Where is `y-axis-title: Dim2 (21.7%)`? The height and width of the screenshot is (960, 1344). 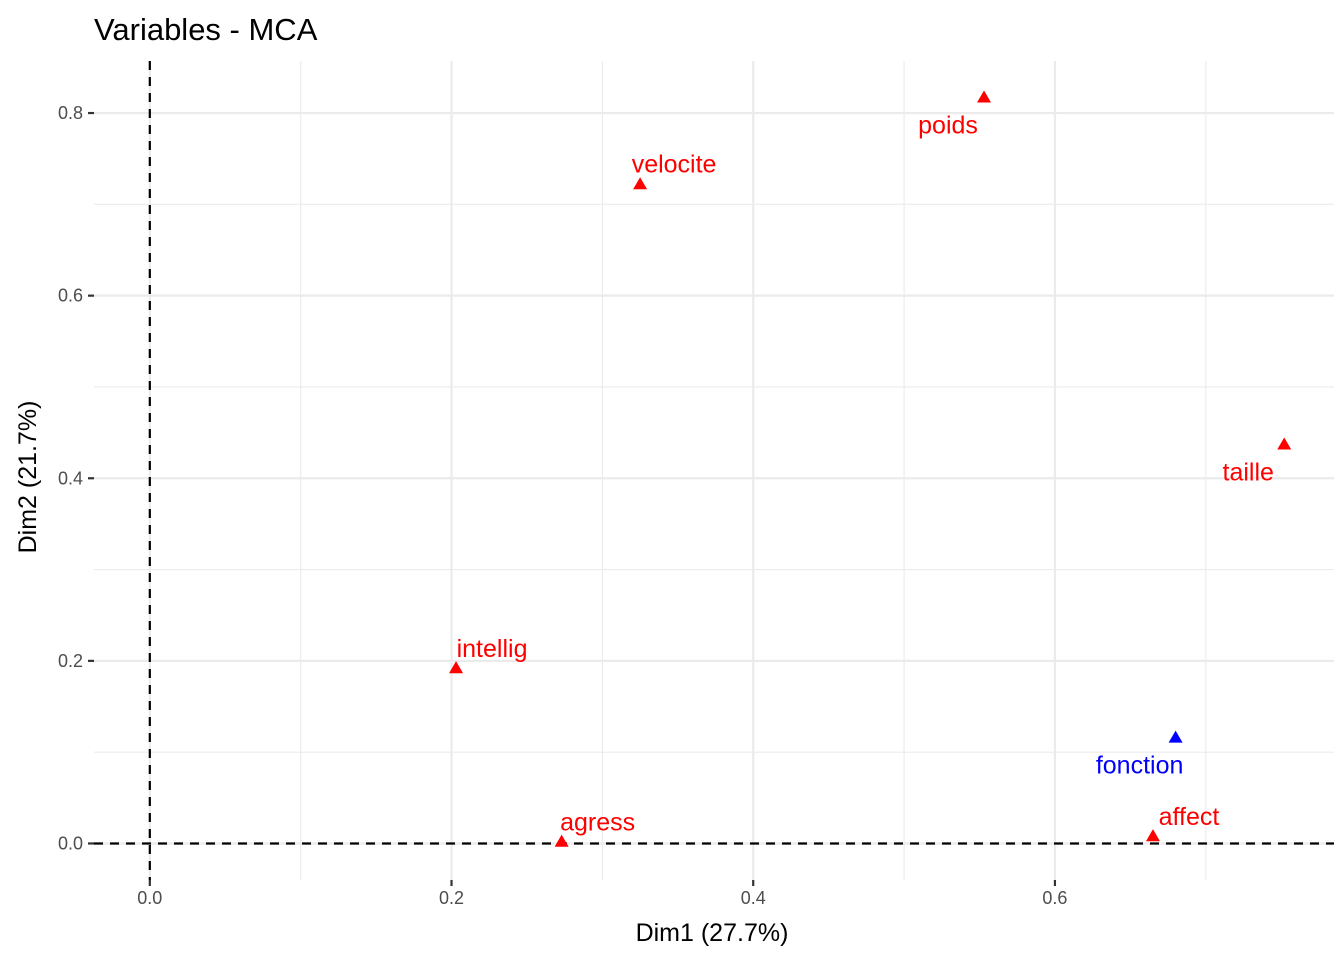 y-axis-title: Dim2 (21.7%) is located at coordinates (28, 477).